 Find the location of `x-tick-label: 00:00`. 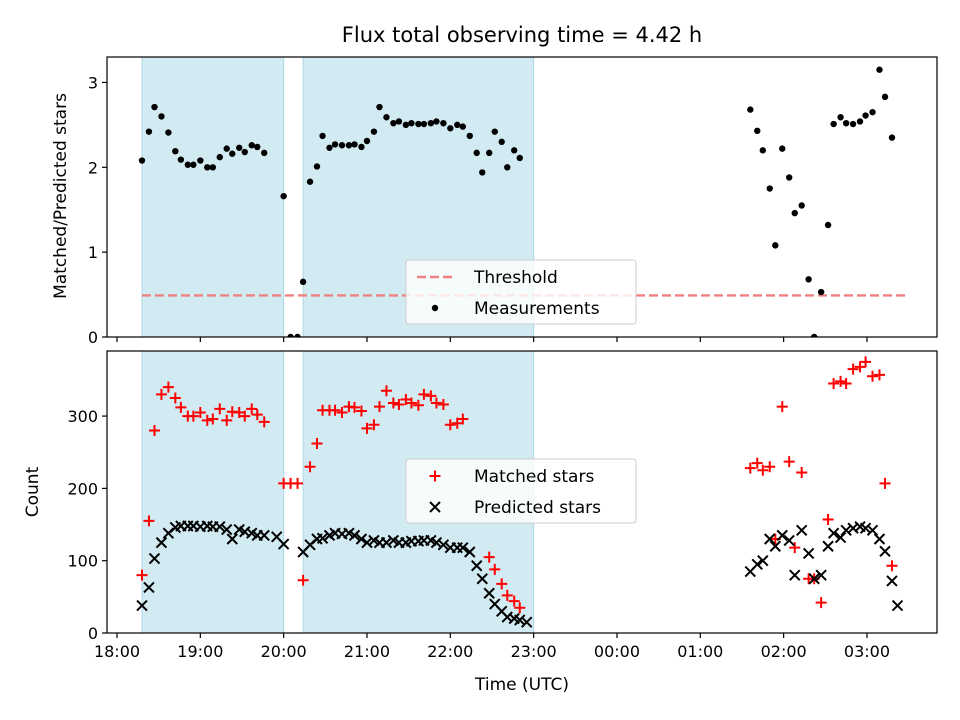

x-tick-label: 00:00 is located at coordinates (617, 651).